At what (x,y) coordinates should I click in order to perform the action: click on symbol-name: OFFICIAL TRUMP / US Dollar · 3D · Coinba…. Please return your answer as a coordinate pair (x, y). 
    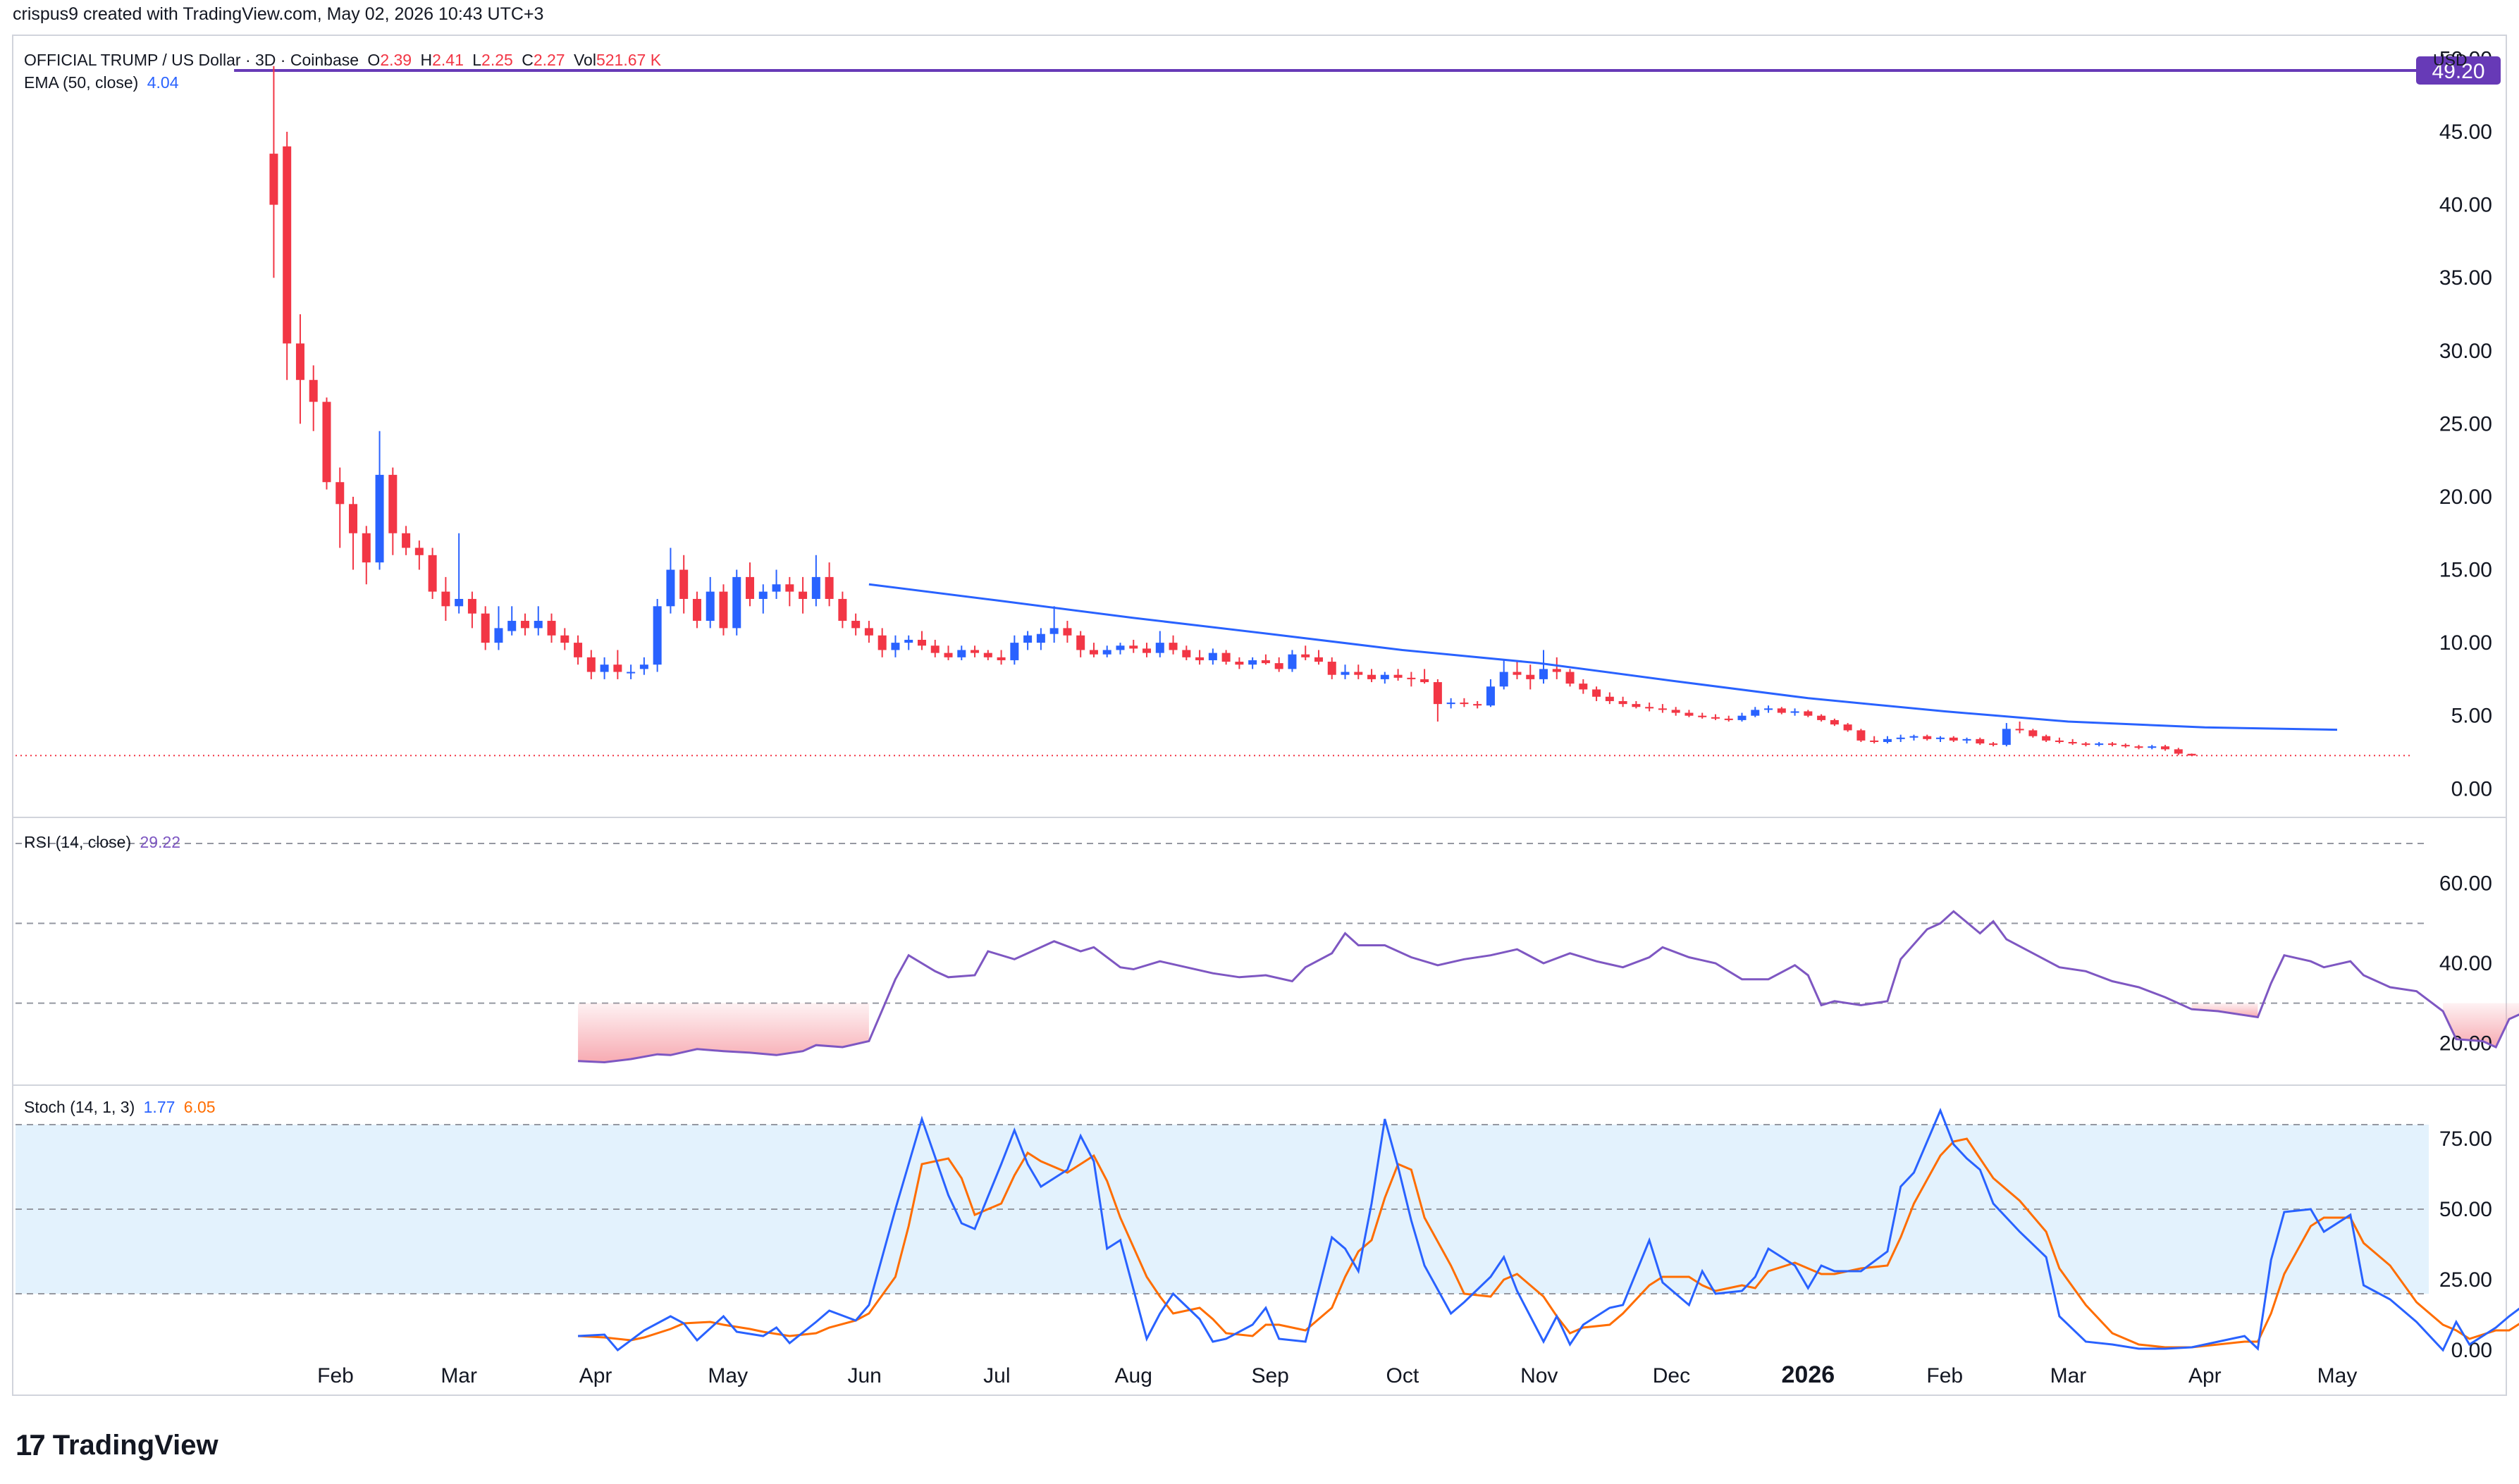
    Looking at the image, I should click on (191, 60).